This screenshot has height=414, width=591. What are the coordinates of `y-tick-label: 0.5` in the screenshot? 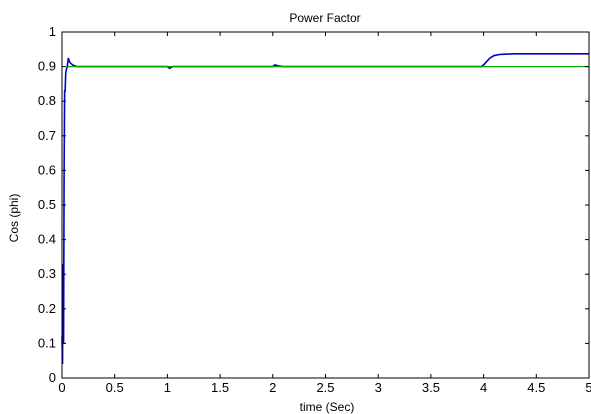 It's located at (47, 204).